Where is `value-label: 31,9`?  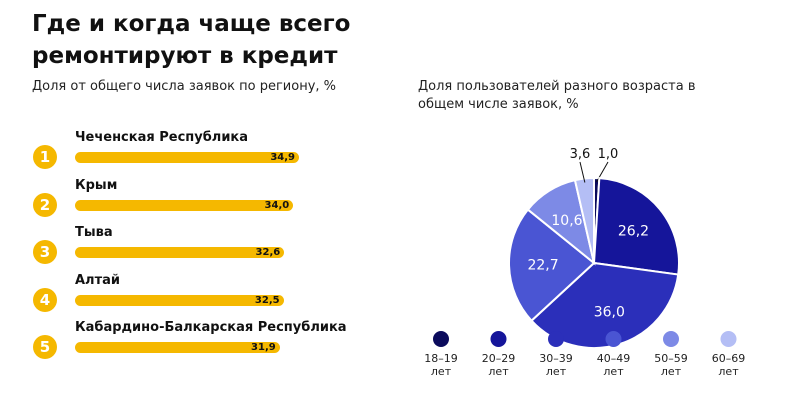 value-label: 31,9 is located at coordinates (263, 347).